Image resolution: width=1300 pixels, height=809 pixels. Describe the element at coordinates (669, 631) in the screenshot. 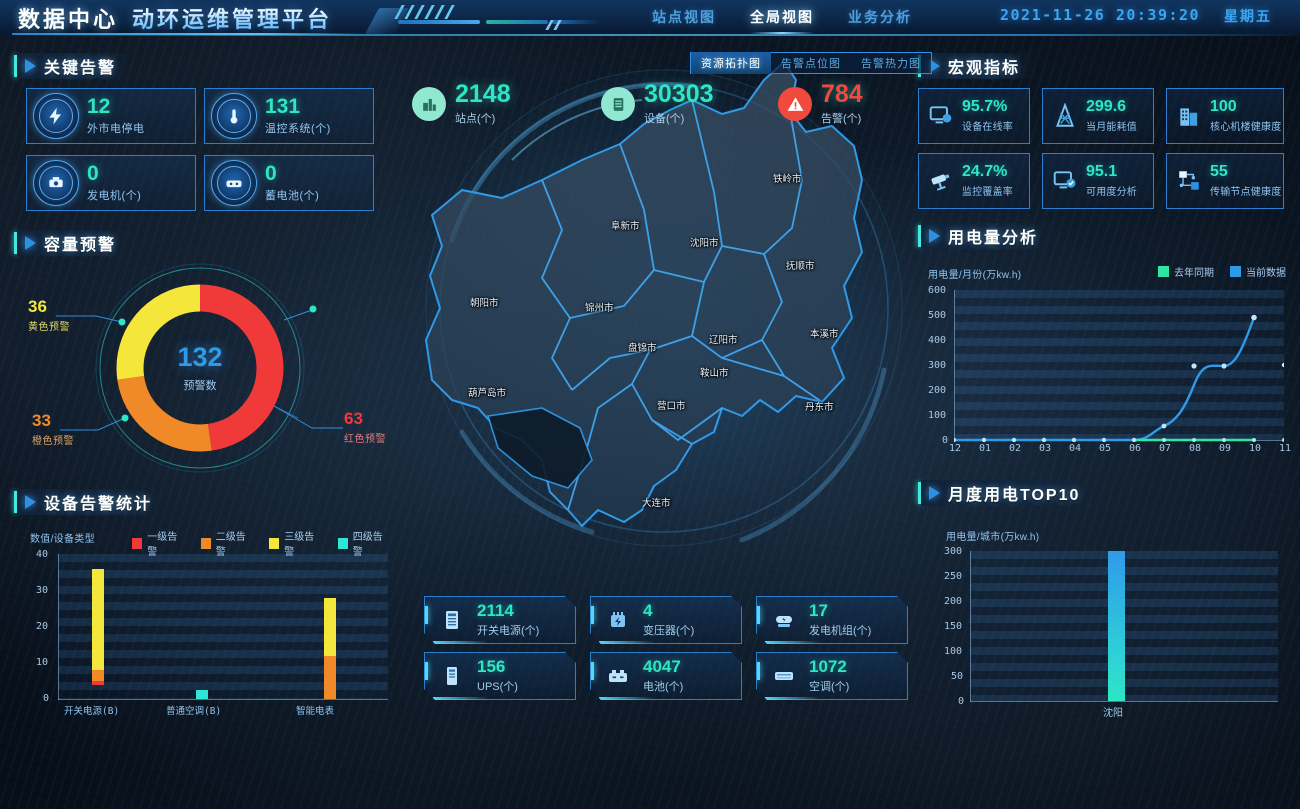

I see `device-card-label: 变压器(个)` at that location.